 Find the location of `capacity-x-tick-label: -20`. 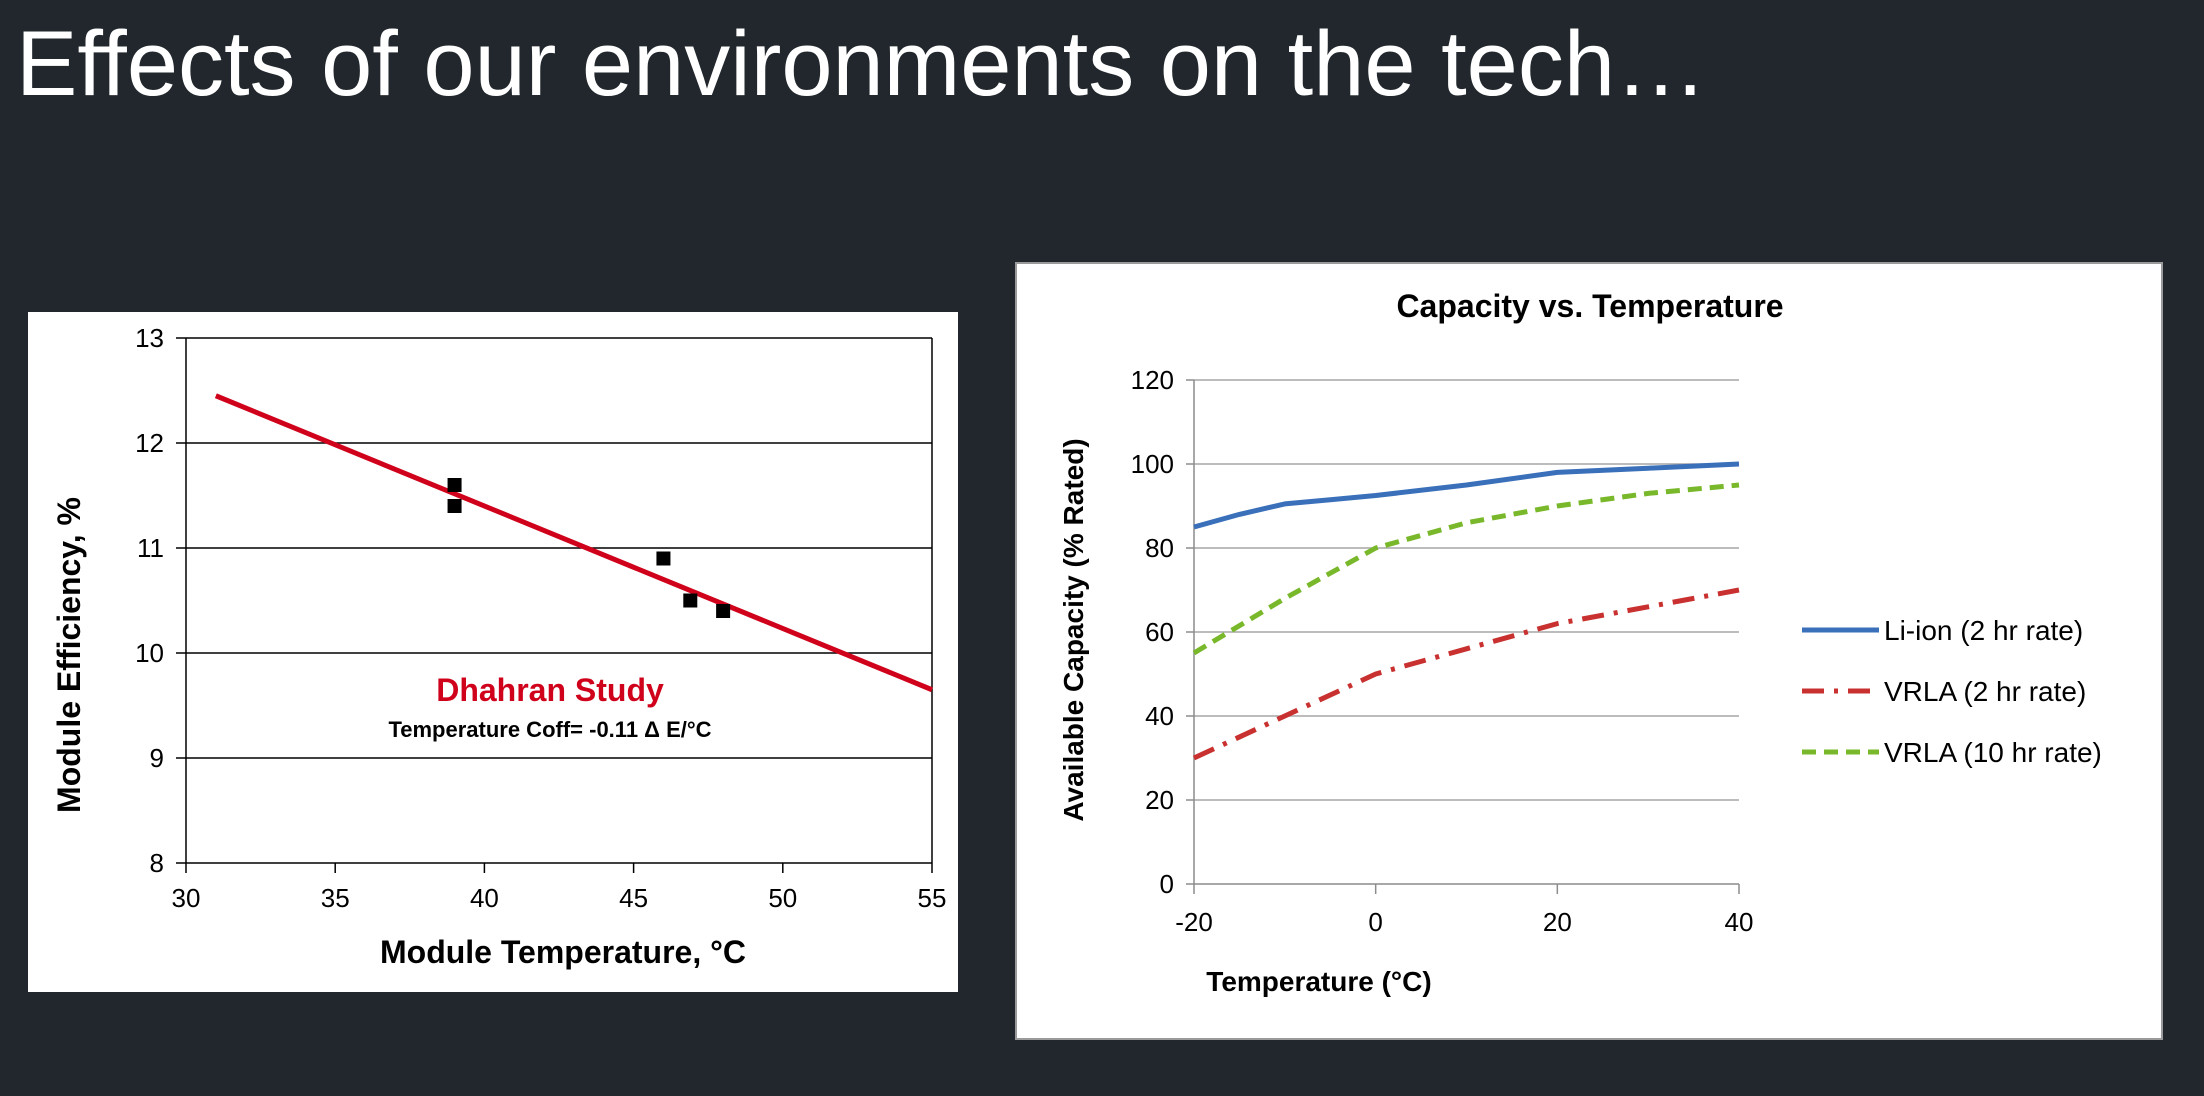

capacity-x-tick-label: -20 is located at coordinates (1194, 922).